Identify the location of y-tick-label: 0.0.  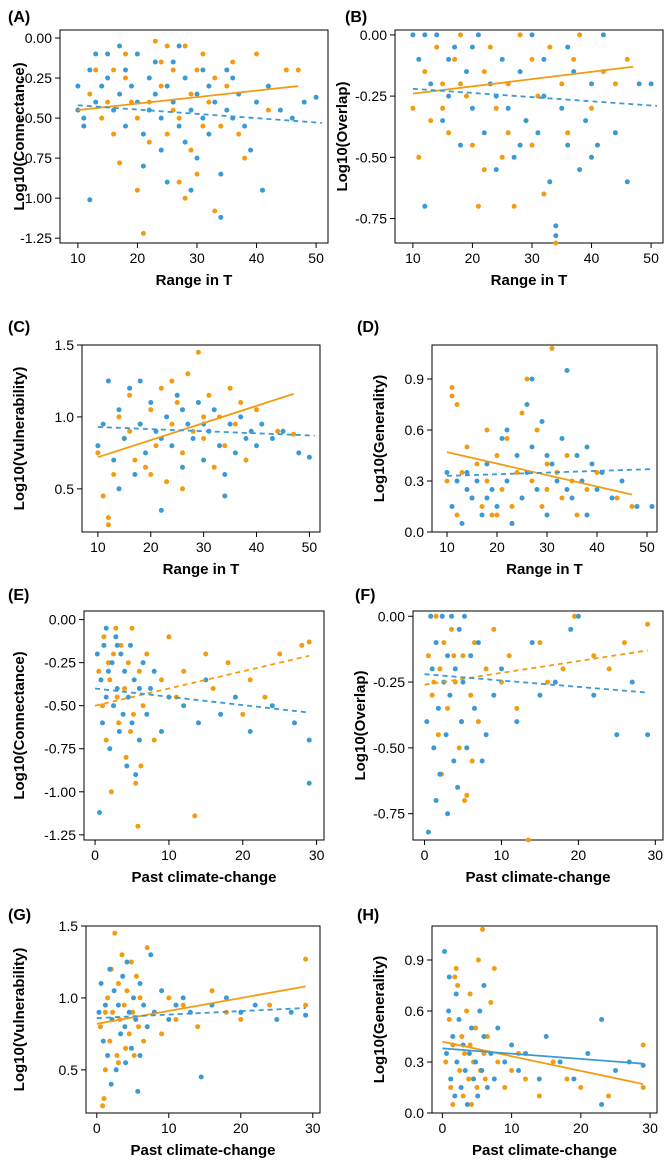
(415, 532).